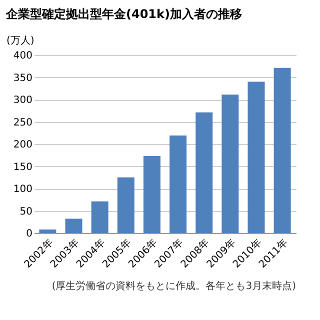 This screenshot has width=320, height=320. Describe the element at coordinates (22, 56) in the screenshot. I see `y-tick-label: 400` at that location.